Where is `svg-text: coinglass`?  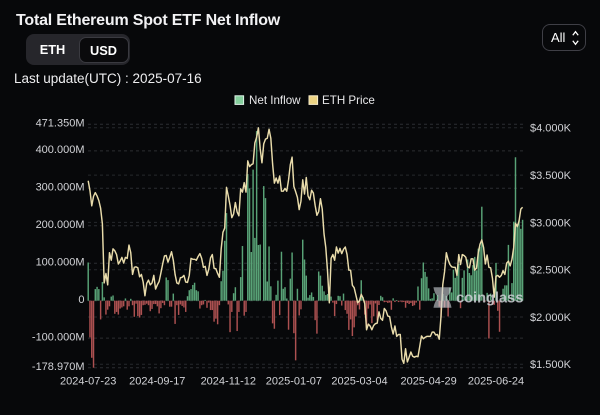
svg-text: coinglass is located at coordinates (489, 299).